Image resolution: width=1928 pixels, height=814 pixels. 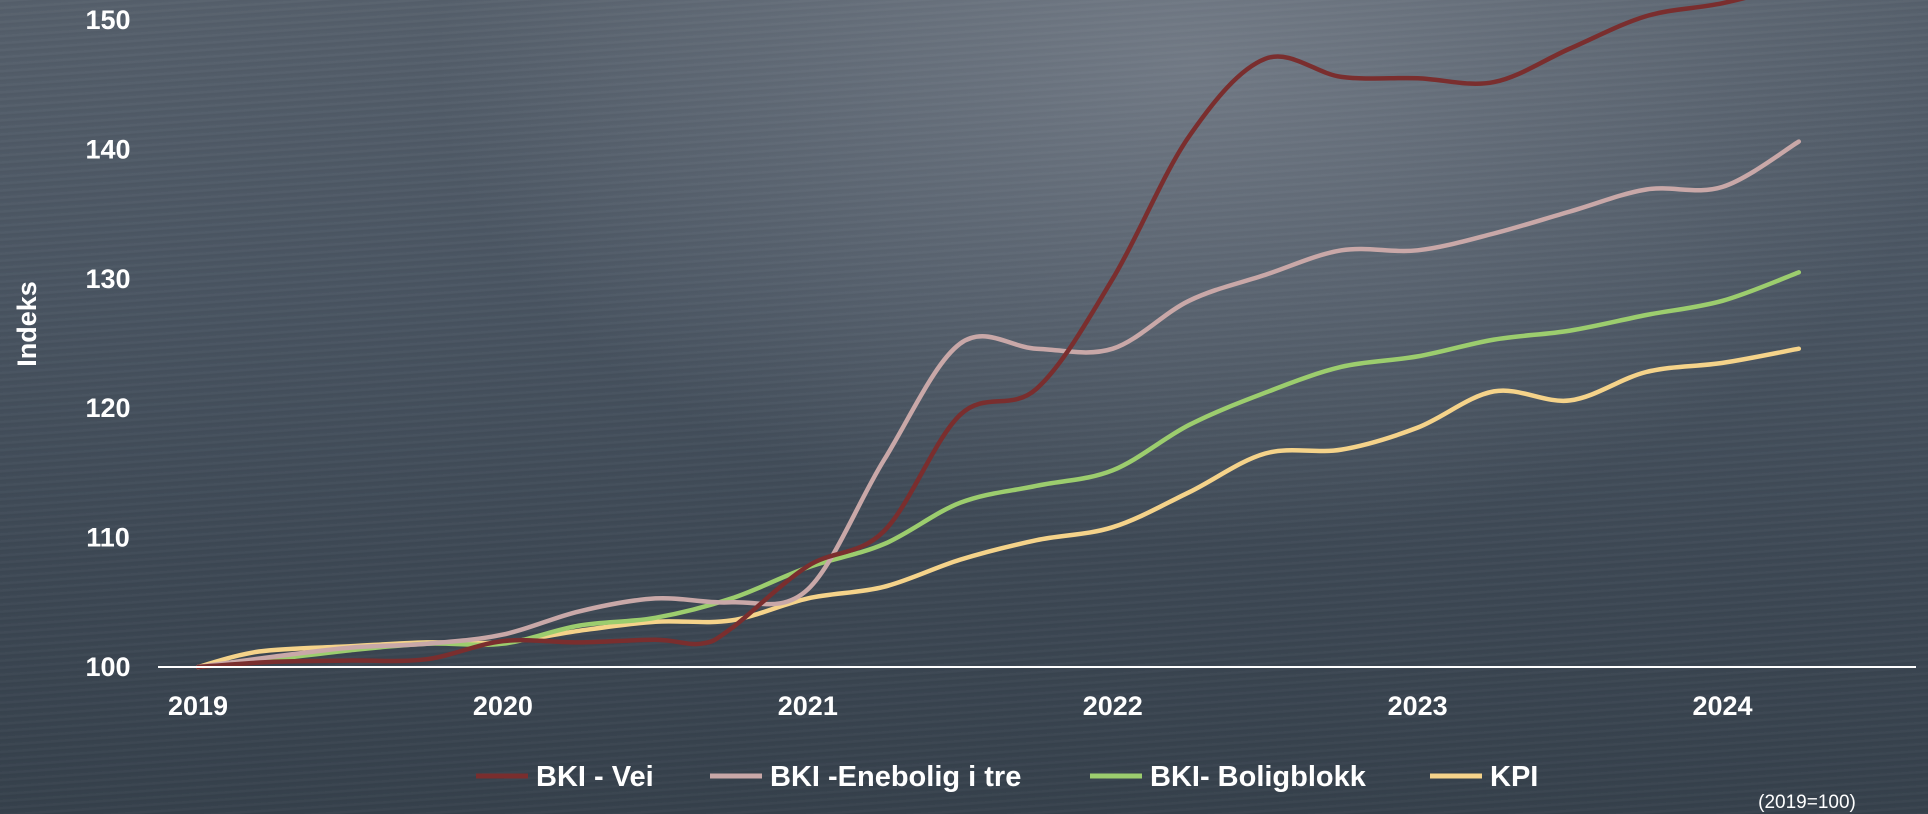 I want to click on y-axis-ticks: 100 110 120 130 140 150, so click(x=107, y=343).